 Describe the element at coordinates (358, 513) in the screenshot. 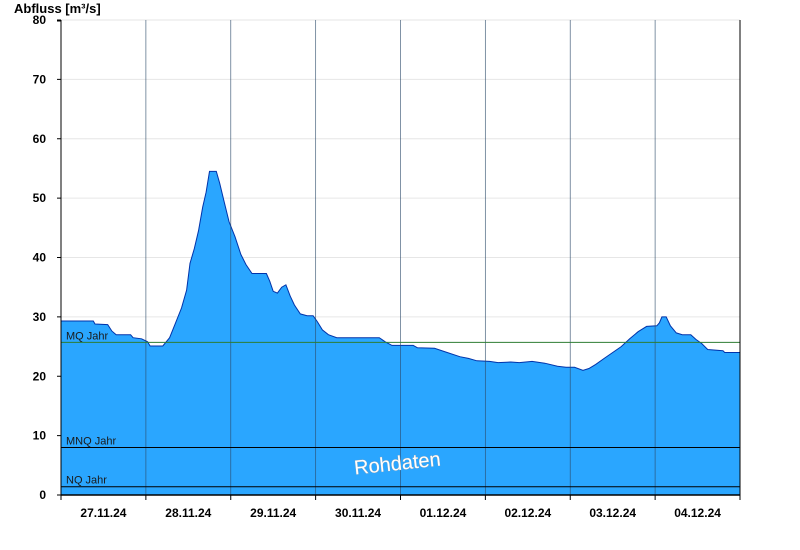

I see `x-tick-label-3: 30.11.24` at that location.